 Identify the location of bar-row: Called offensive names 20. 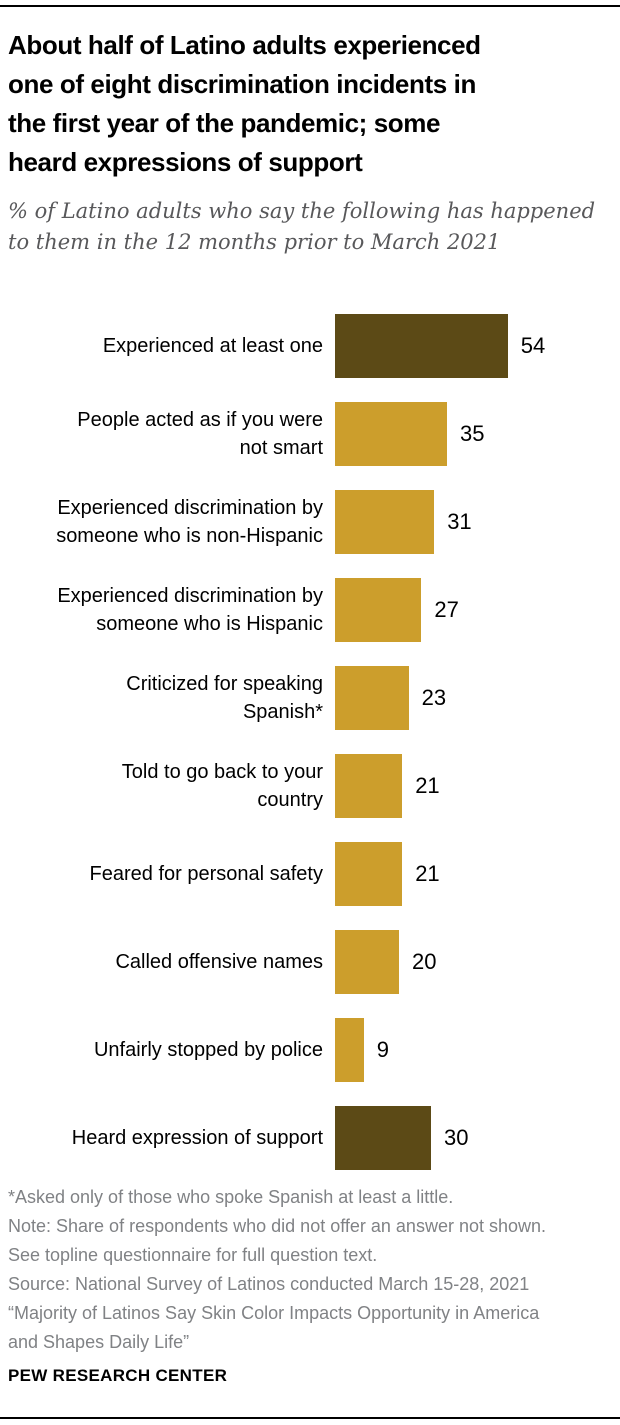
(310, 962).